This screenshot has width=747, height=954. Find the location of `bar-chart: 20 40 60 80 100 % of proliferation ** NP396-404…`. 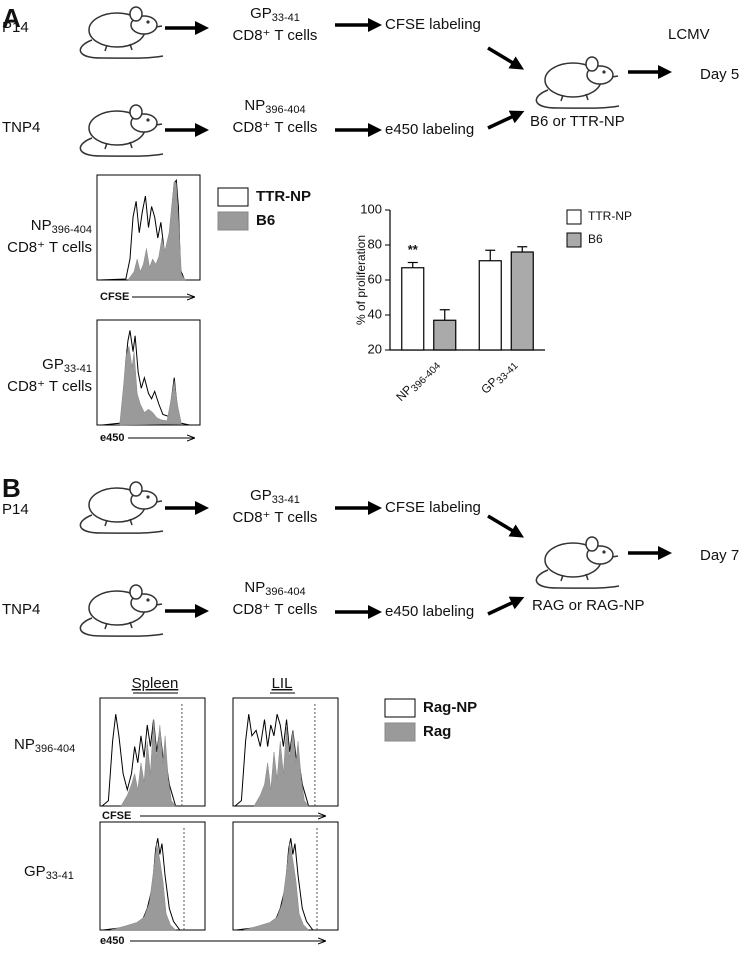

bar-chart: 20 40 60 80 100 % of proliferation ** NP396-404… is located at coordinates (493, 303).